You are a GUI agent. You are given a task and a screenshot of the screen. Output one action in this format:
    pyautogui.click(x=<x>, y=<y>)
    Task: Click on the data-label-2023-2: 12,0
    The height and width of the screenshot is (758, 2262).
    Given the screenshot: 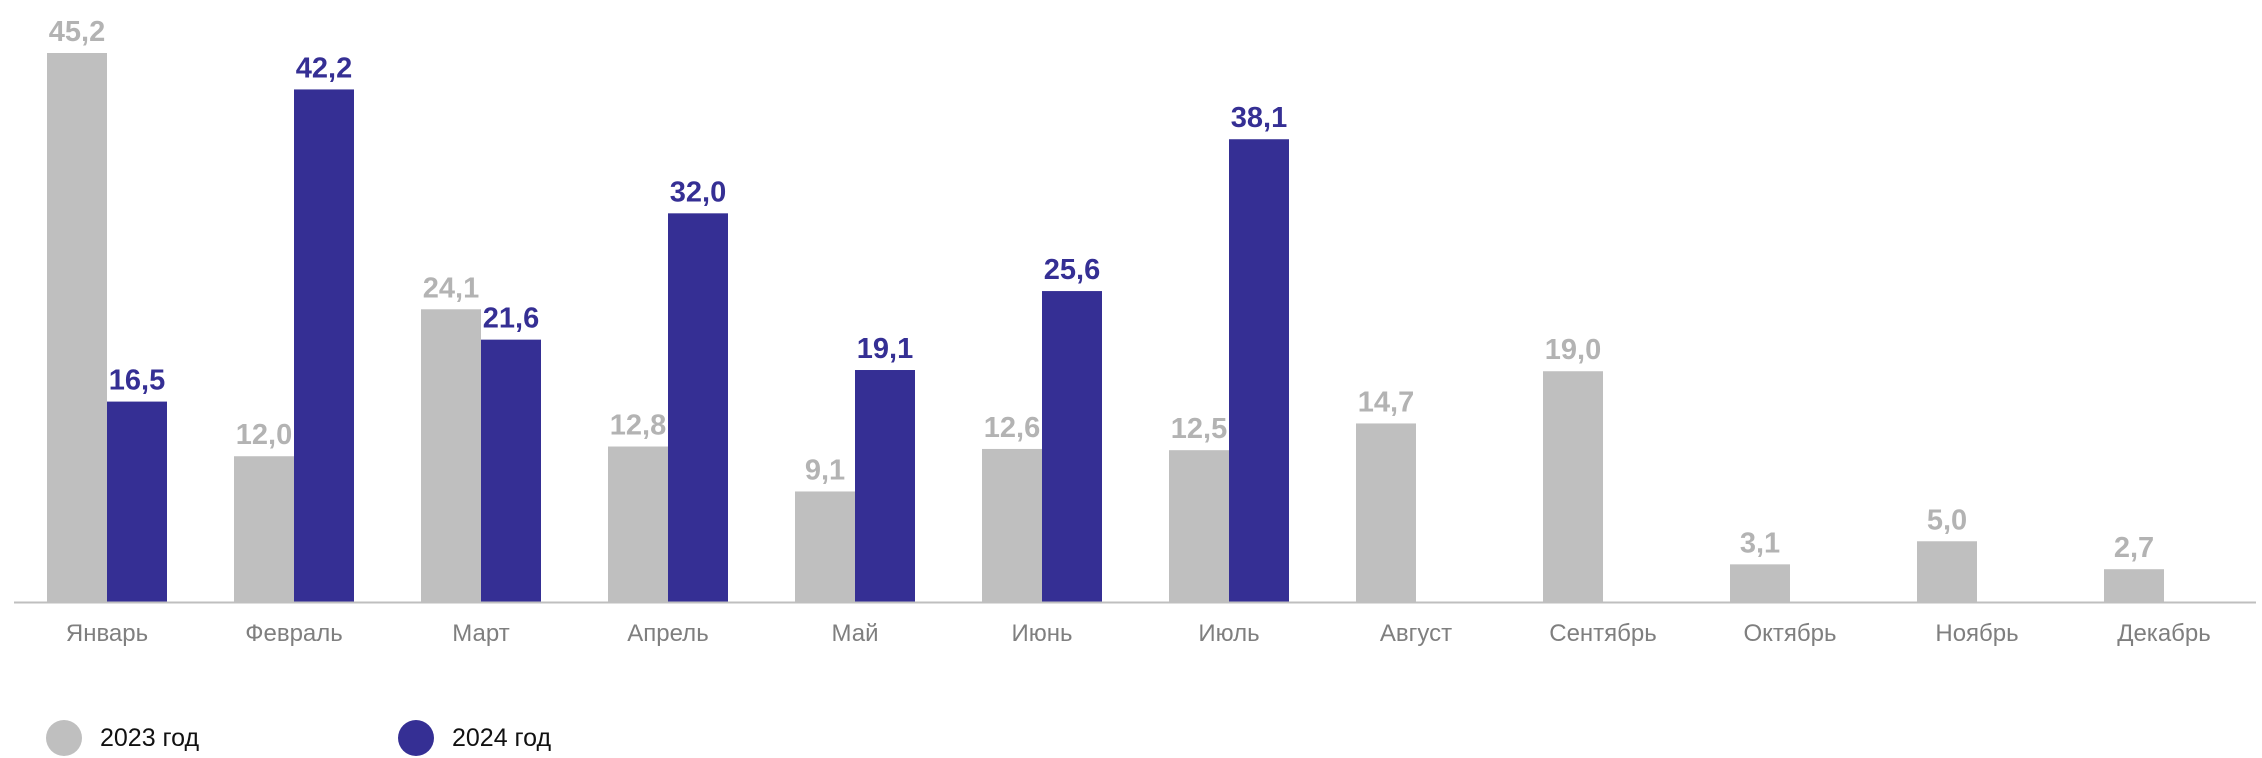 What is the action you would take?
    pyautogui.click(x=264, y=435)
    